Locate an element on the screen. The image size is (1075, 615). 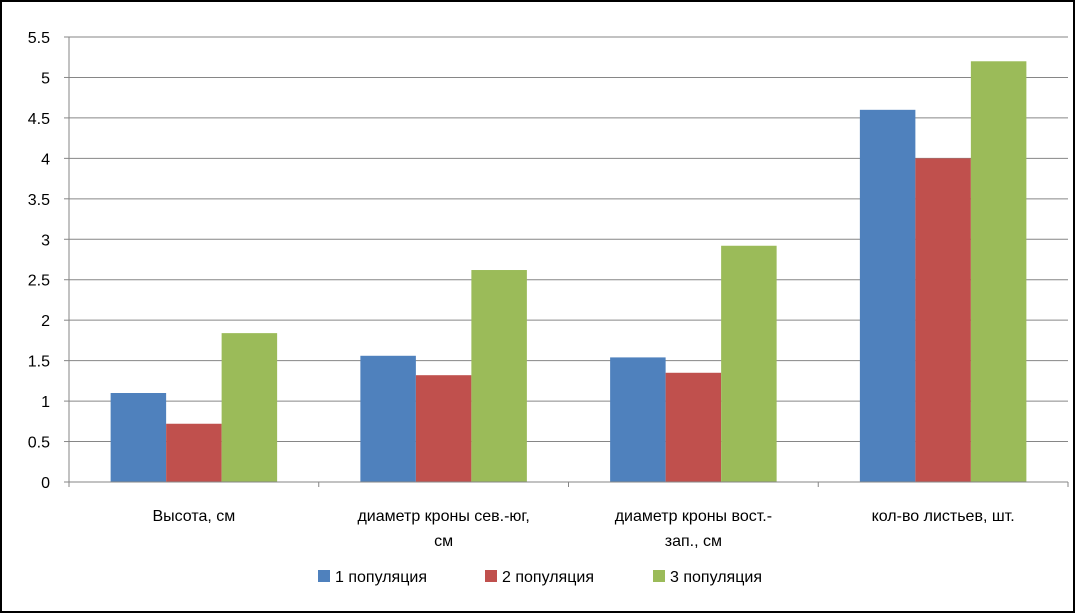
y-tick-label: 2 is located at coordinates (45, 321).